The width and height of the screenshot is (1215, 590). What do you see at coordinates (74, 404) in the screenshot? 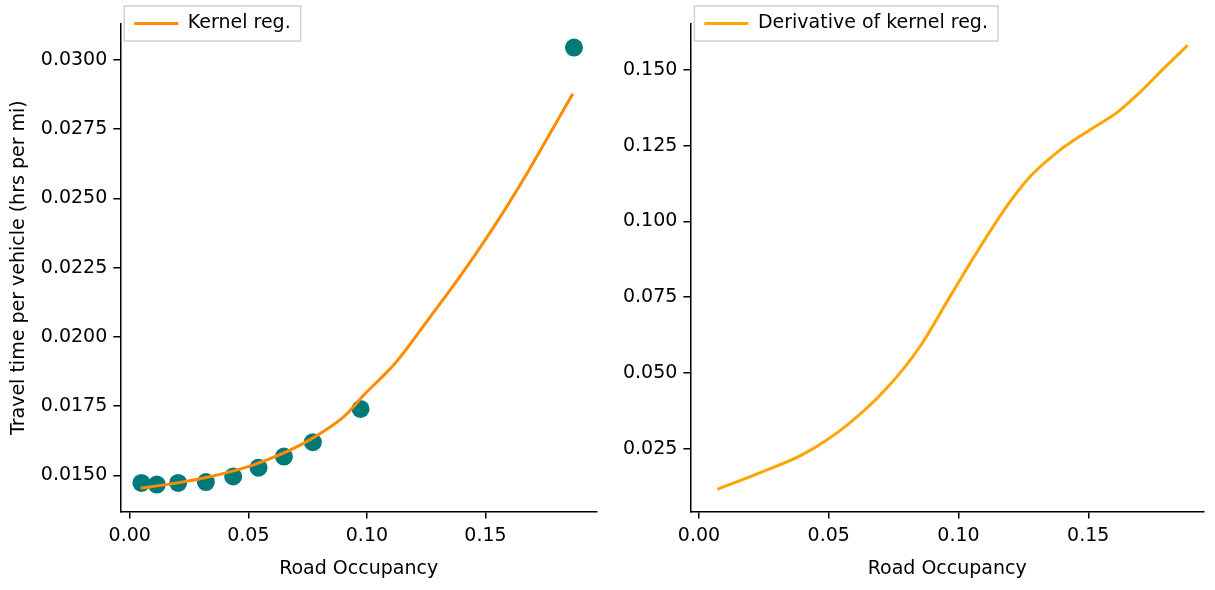
I see `y-tick-label: 0.0175` at bounding box center [74, 404].